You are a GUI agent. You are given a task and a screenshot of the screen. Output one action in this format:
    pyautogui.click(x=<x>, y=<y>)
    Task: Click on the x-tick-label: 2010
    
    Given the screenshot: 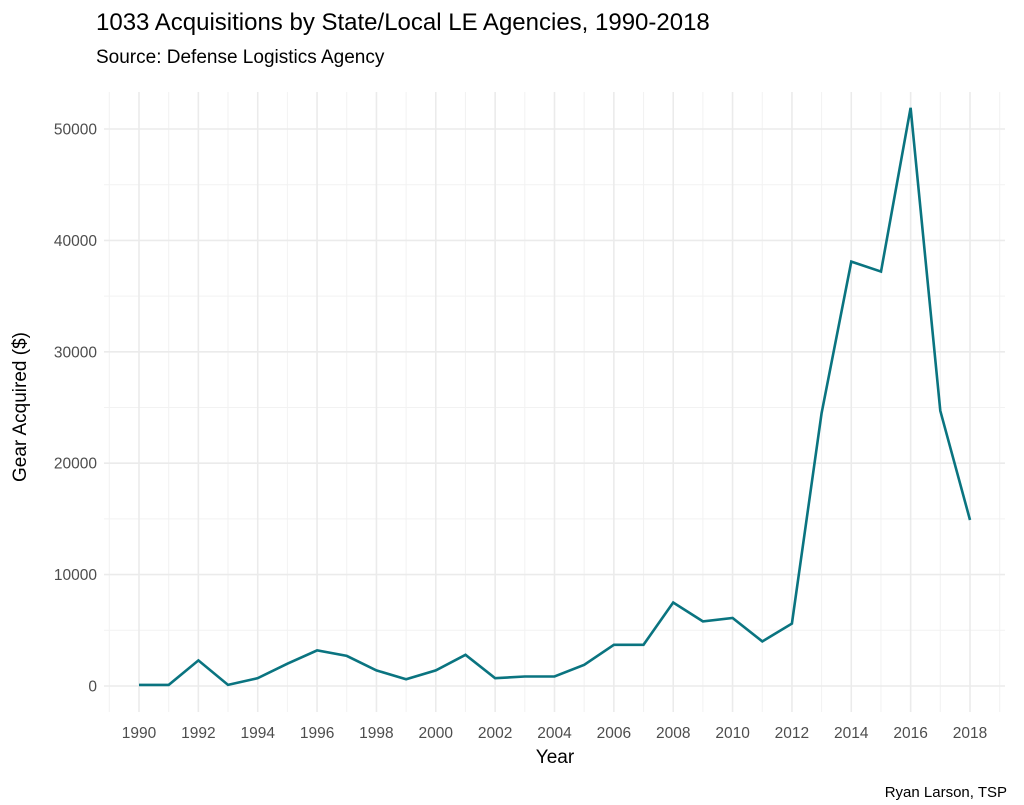 What is the action you would take?
    pyautogui.click(x=732, y=733)
    